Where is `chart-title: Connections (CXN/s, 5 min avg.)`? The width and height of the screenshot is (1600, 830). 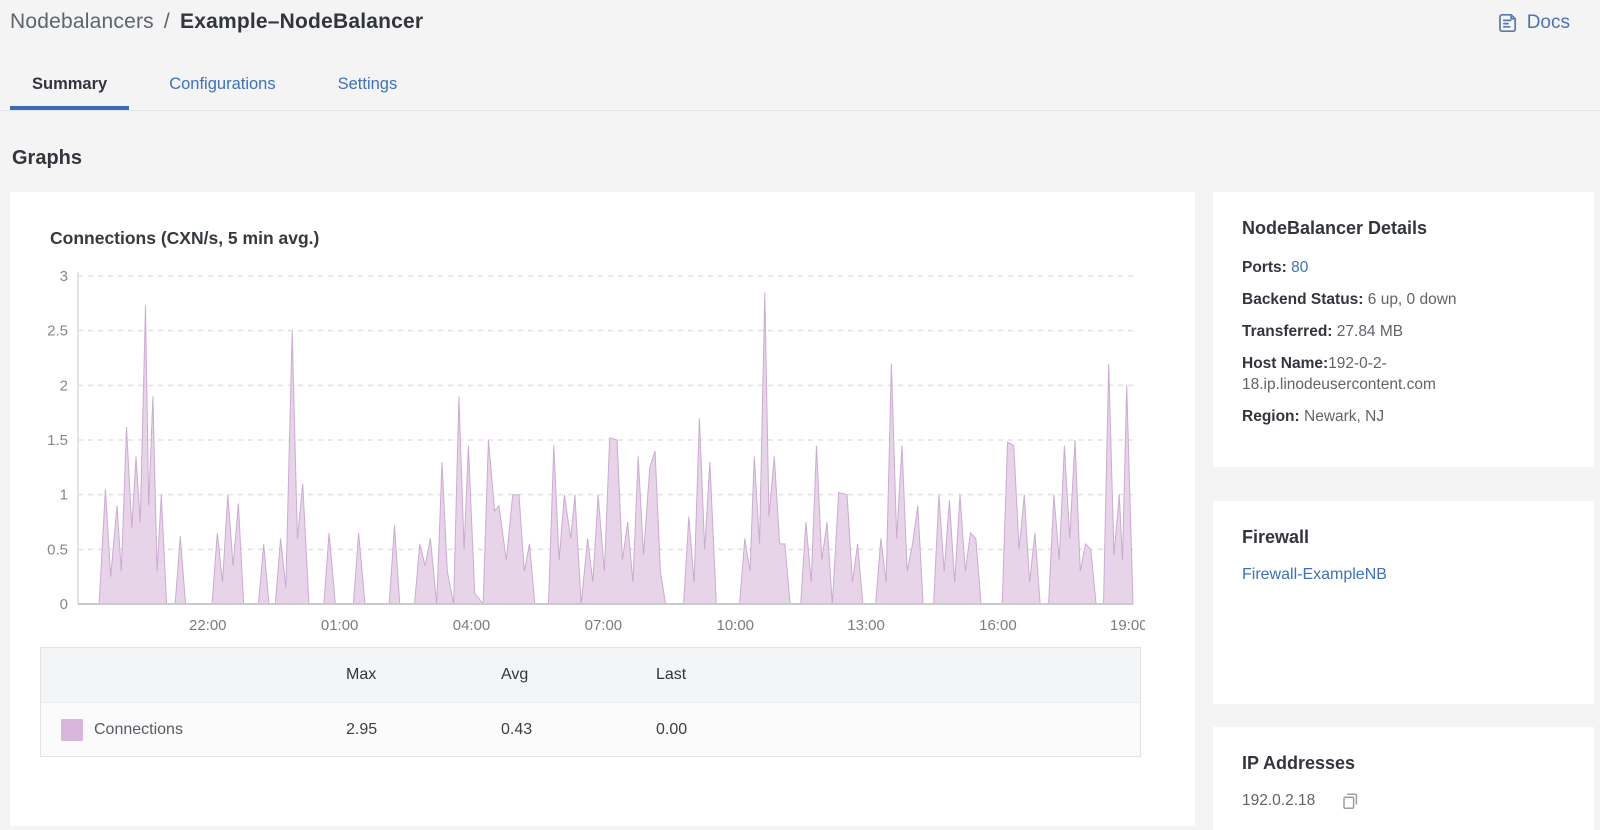
chart-title: Connections (CXN/s, 5 min avg.) is located at coordinates (185, 238).